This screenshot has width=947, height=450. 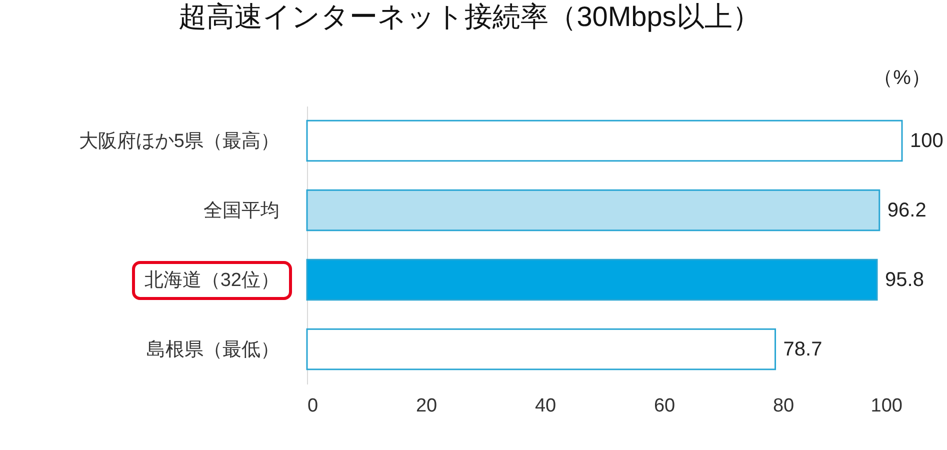 What do you see at coordinates (886, 406) in the screenshot?
I see `x-tick-label: 100` at bounding box center [886, 406].